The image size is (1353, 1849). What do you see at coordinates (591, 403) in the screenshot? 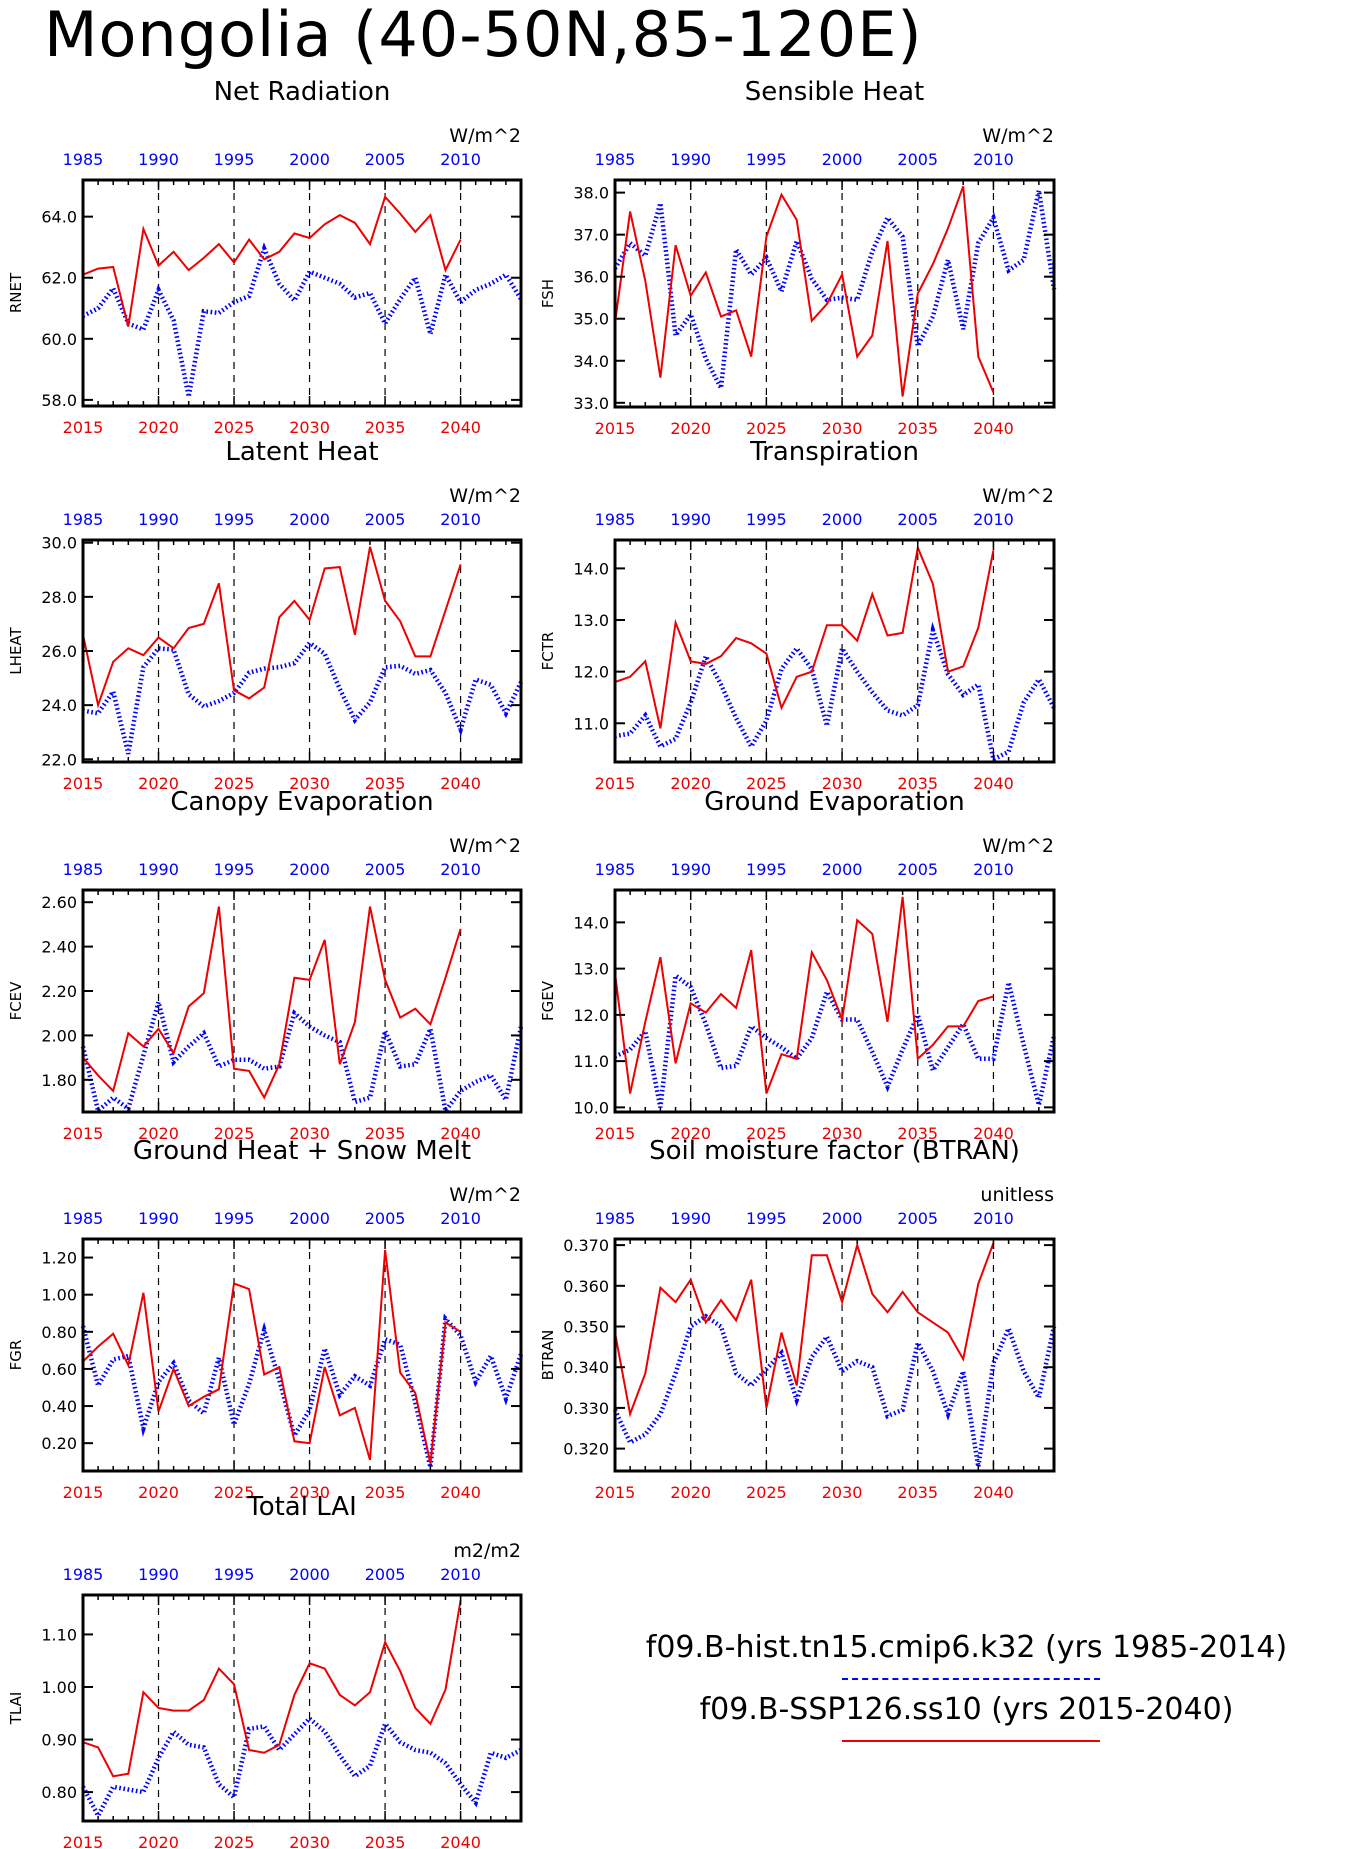
I see `y-tick-label: 33.0` at bounding box center [591, 403].